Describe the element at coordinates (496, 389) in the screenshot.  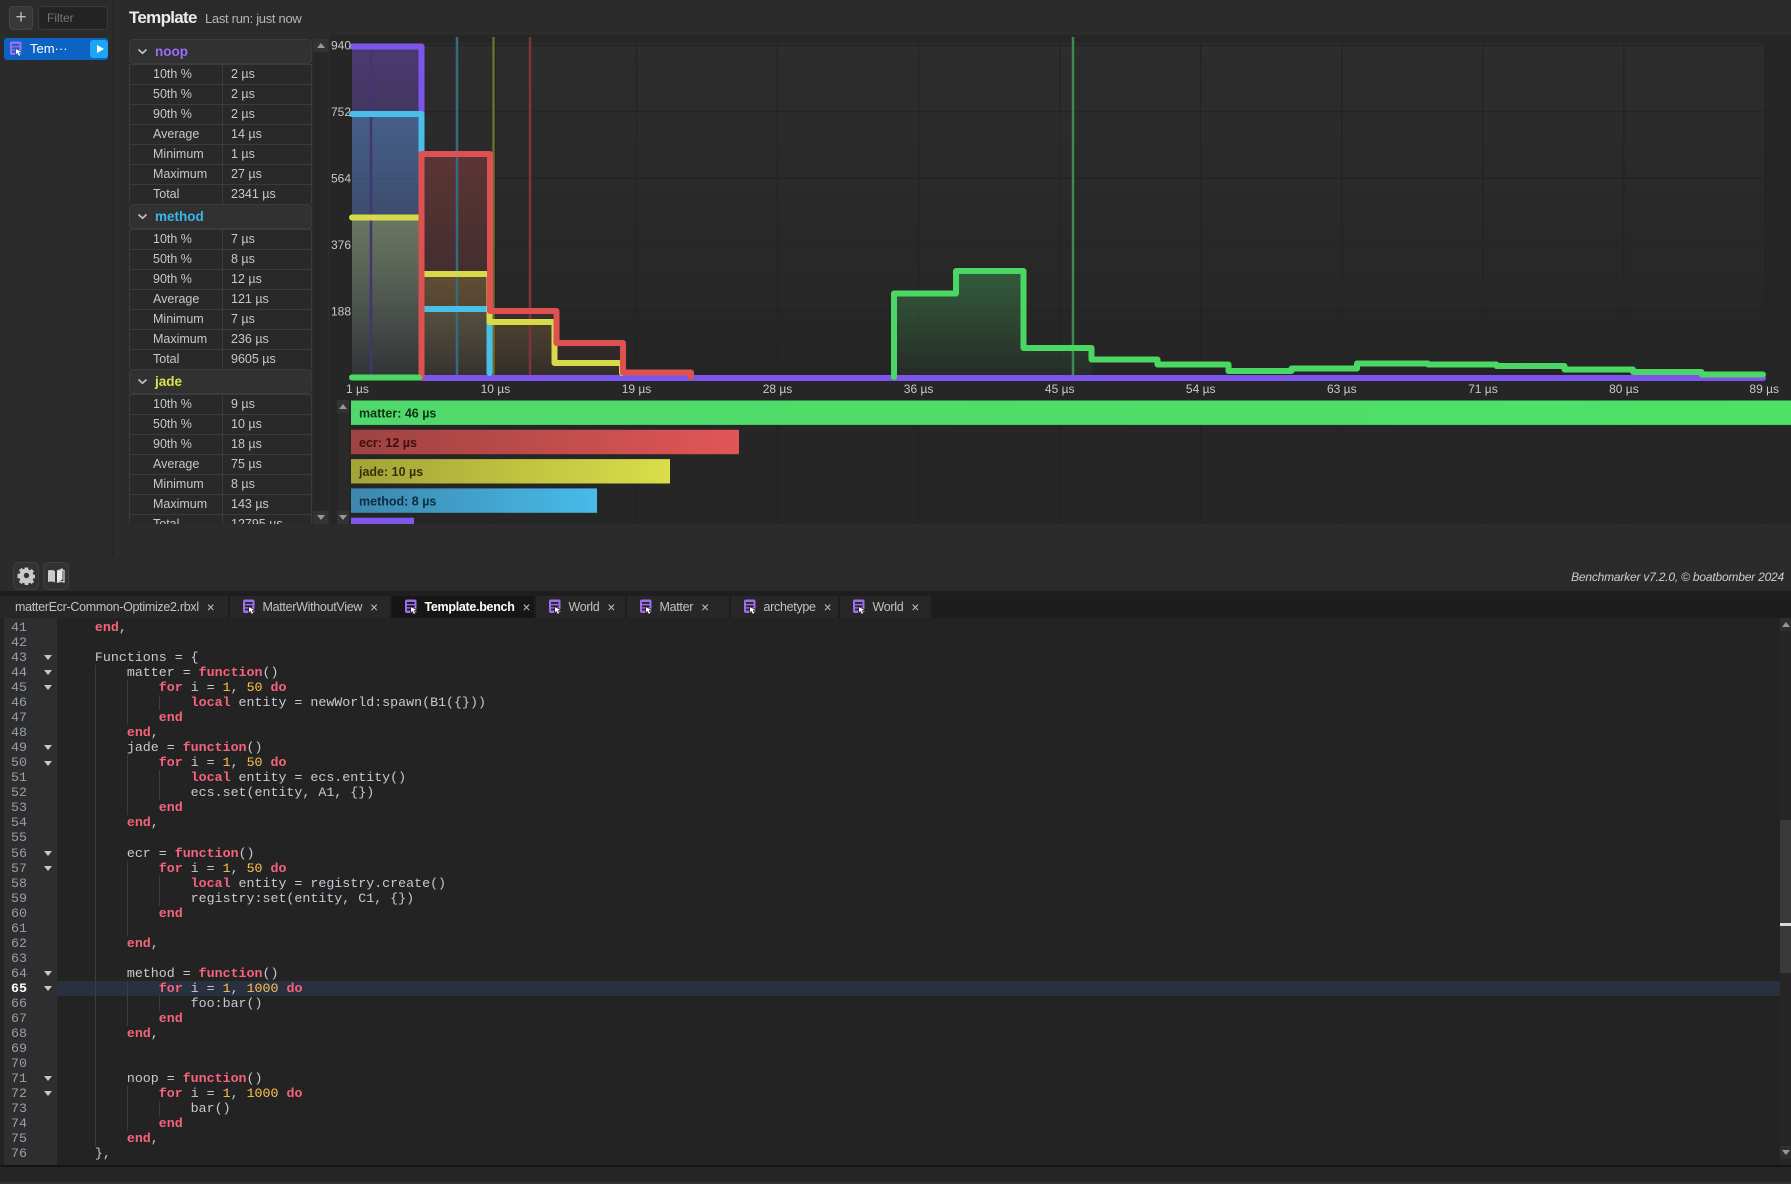
I see `svg-text: 10 µs` at that location.